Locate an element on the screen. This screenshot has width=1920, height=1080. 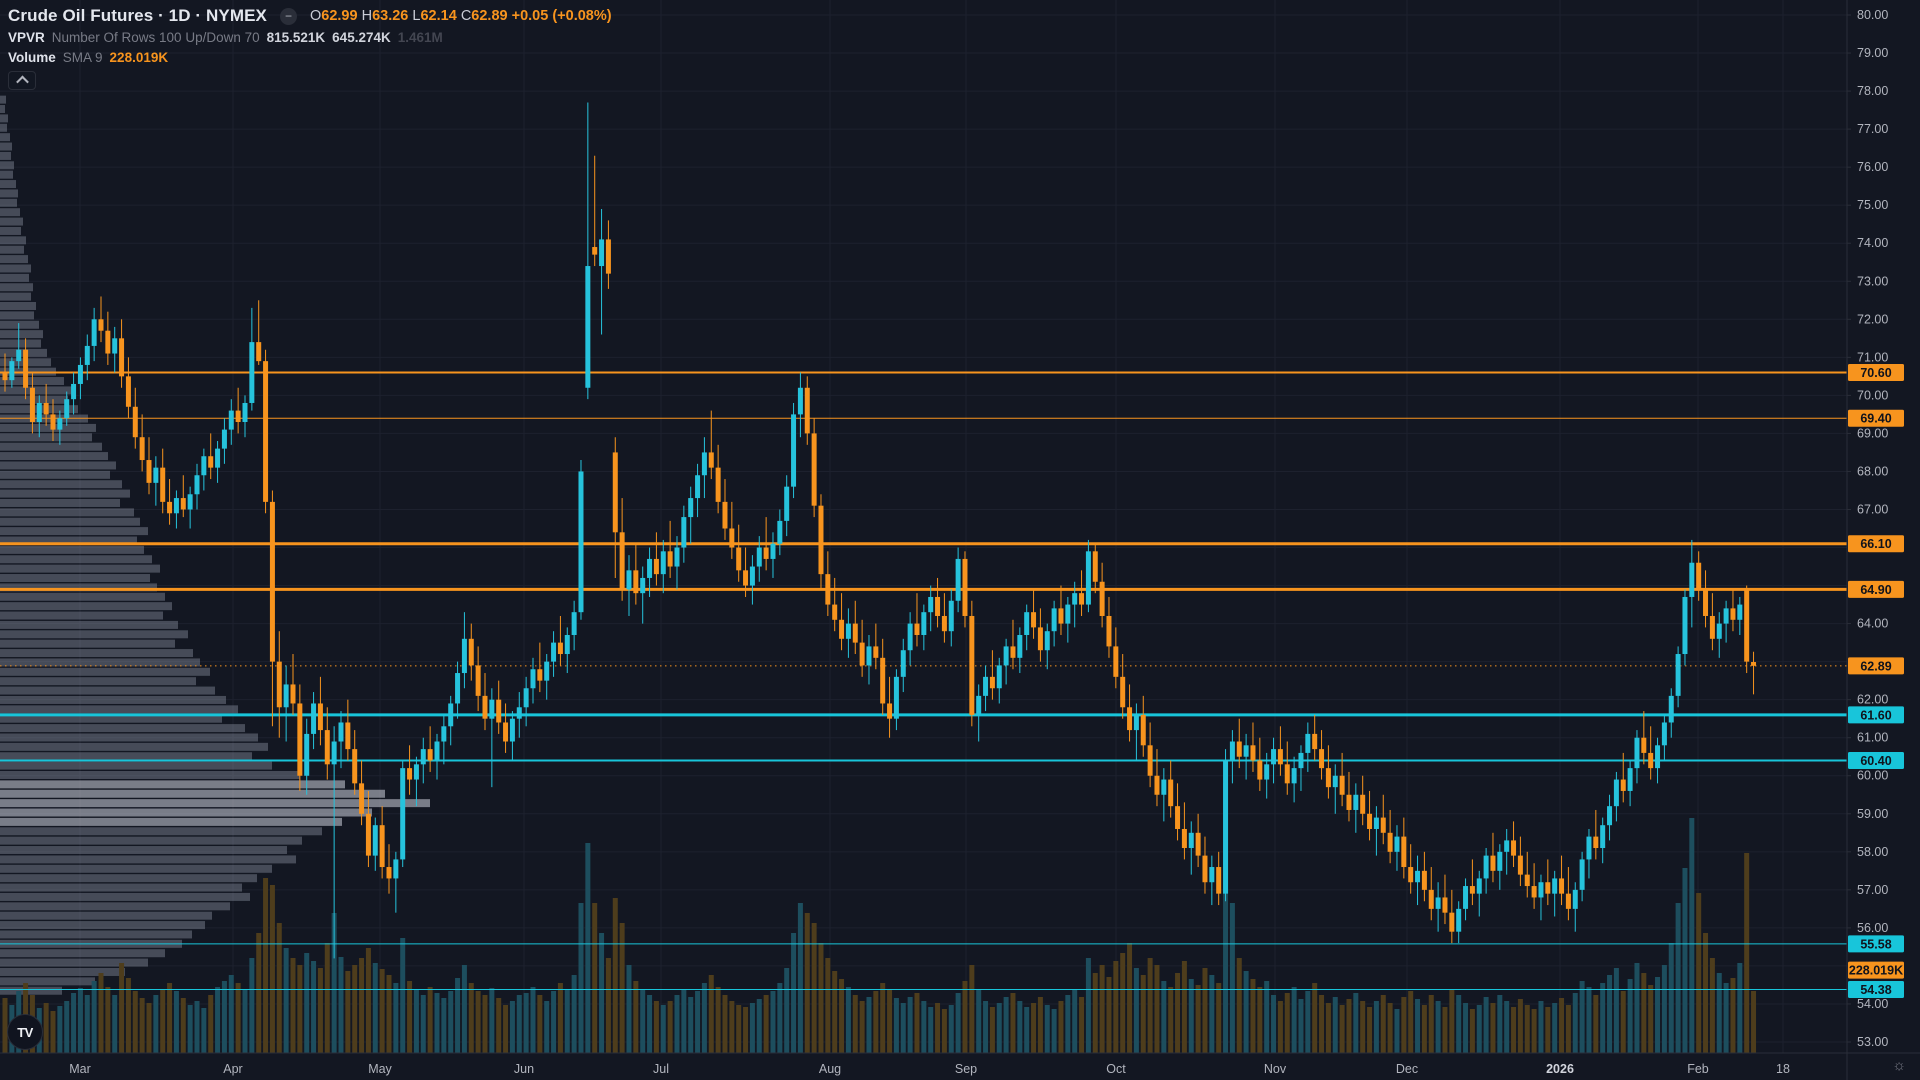
volume-name: Volume is located at coordinates (32, 57).